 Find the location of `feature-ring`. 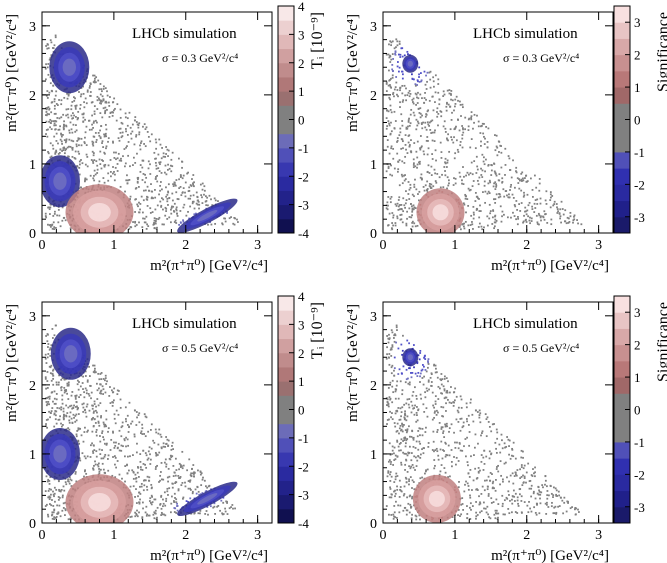

feature-ring is located at coordinates (99, 212).